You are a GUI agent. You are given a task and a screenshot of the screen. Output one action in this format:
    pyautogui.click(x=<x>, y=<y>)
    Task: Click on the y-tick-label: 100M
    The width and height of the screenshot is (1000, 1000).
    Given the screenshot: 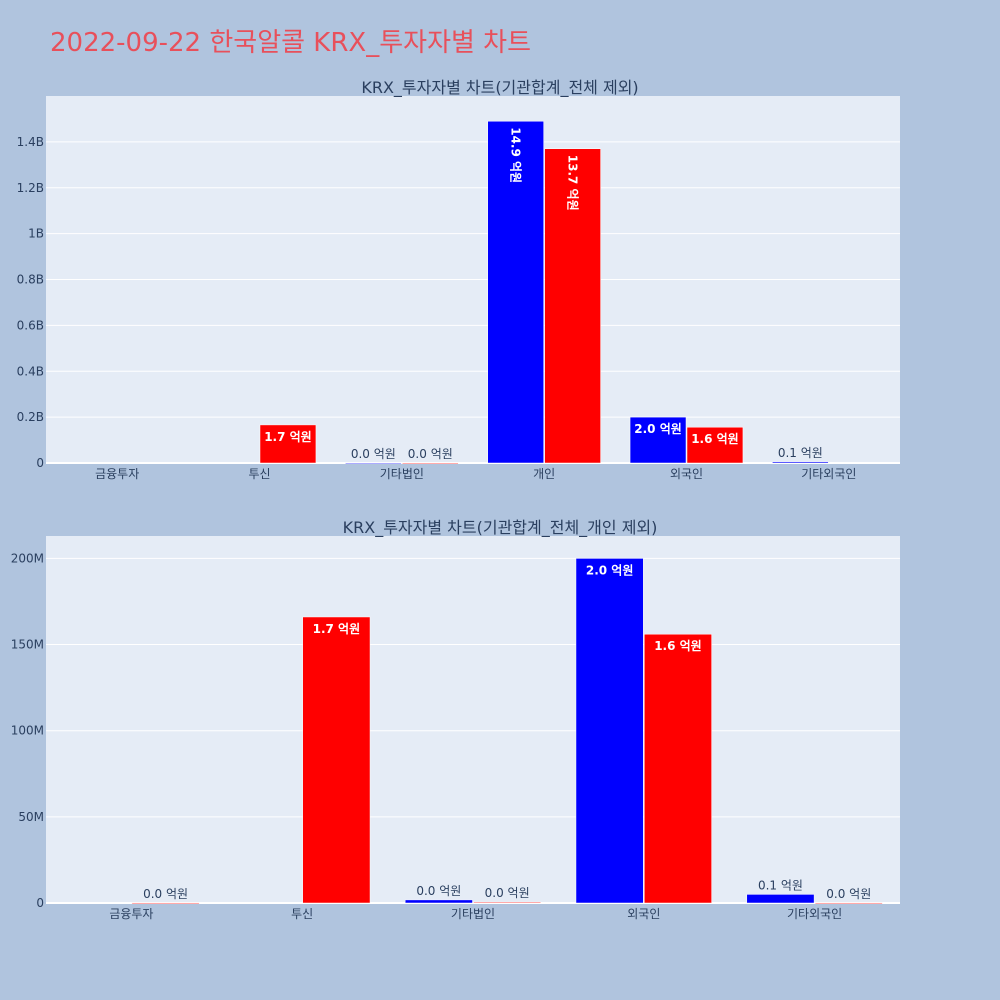 What is the action you would take?
    pyautogui.click(x=27, y=731)
    